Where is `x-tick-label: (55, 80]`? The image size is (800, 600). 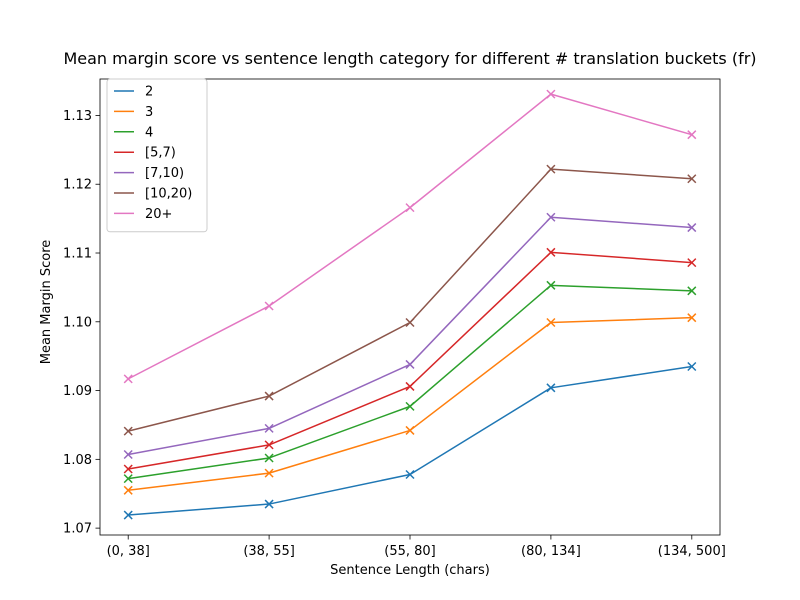
x-tick-label: (55, 80] is located at coordinates (410, 551).